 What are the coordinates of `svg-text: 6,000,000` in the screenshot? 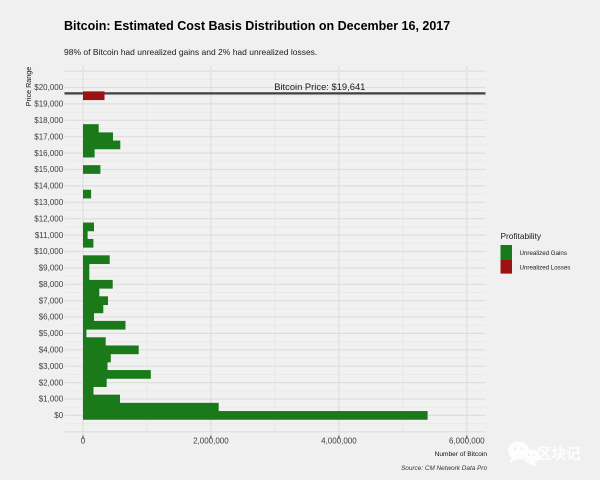 It's located at (467, 440).